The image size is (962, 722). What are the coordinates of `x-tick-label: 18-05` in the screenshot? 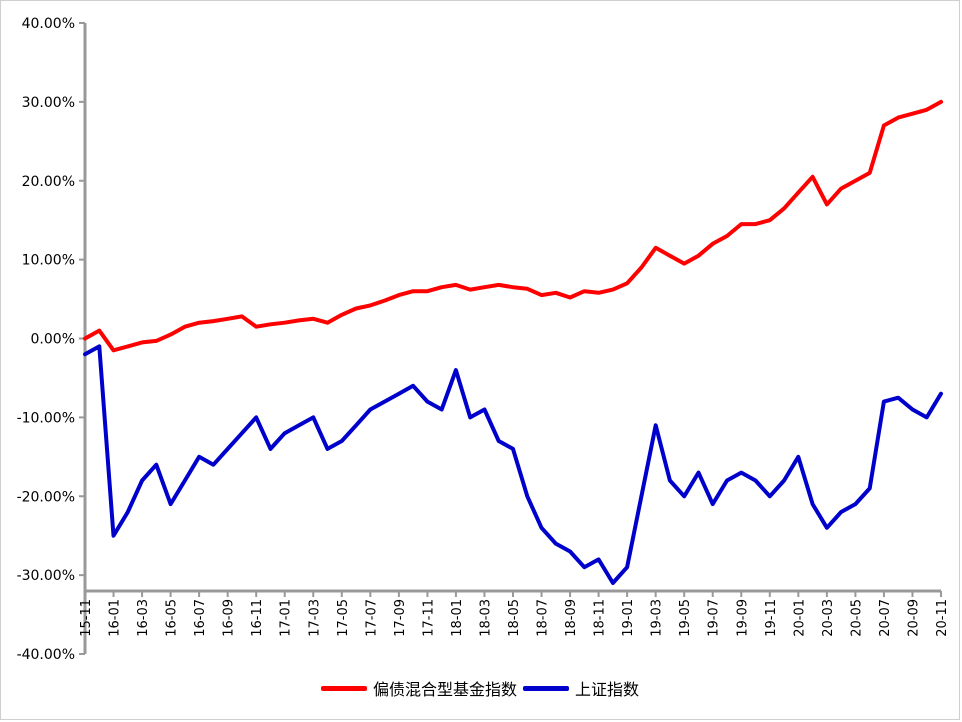 It's located at (514, 618).